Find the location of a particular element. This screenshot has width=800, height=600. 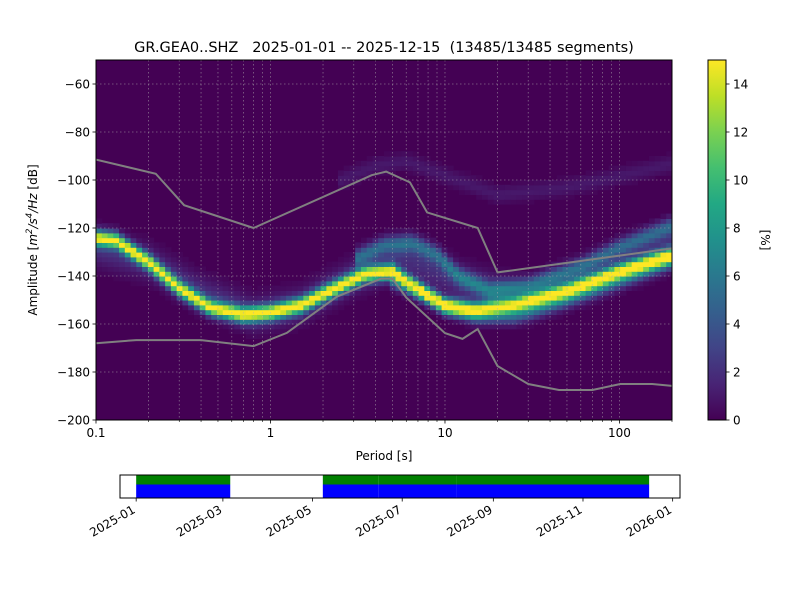

y-tick-label: −120 is located at coordinates (73, 228).